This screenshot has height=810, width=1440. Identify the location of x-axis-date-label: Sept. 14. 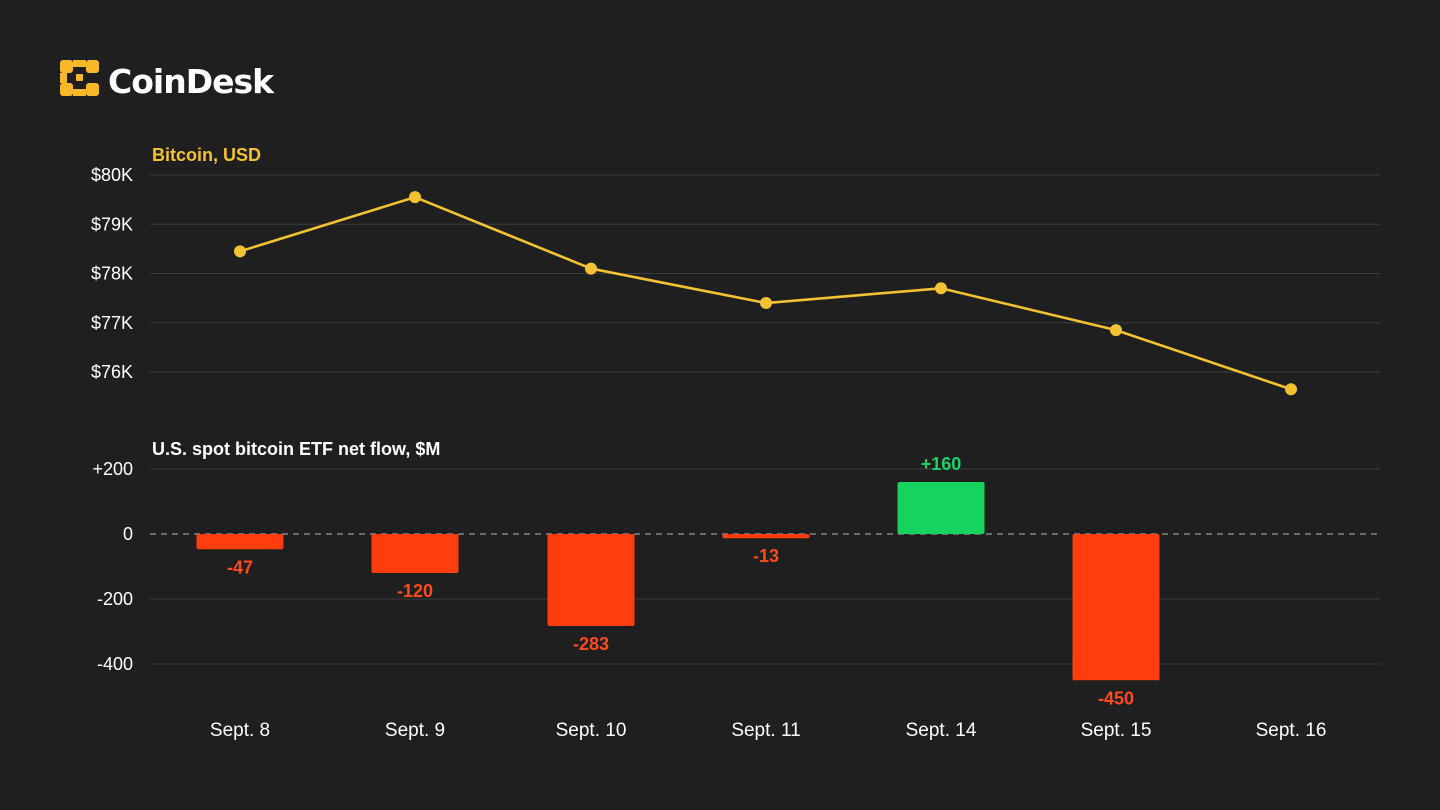
(941, 730).